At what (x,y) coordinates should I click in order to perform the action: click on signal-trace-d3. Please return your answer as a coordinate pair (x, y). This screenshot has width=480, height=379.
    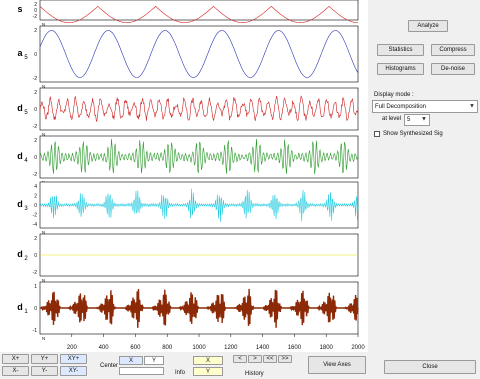
    Looking at the image, I should click on (199, 205).